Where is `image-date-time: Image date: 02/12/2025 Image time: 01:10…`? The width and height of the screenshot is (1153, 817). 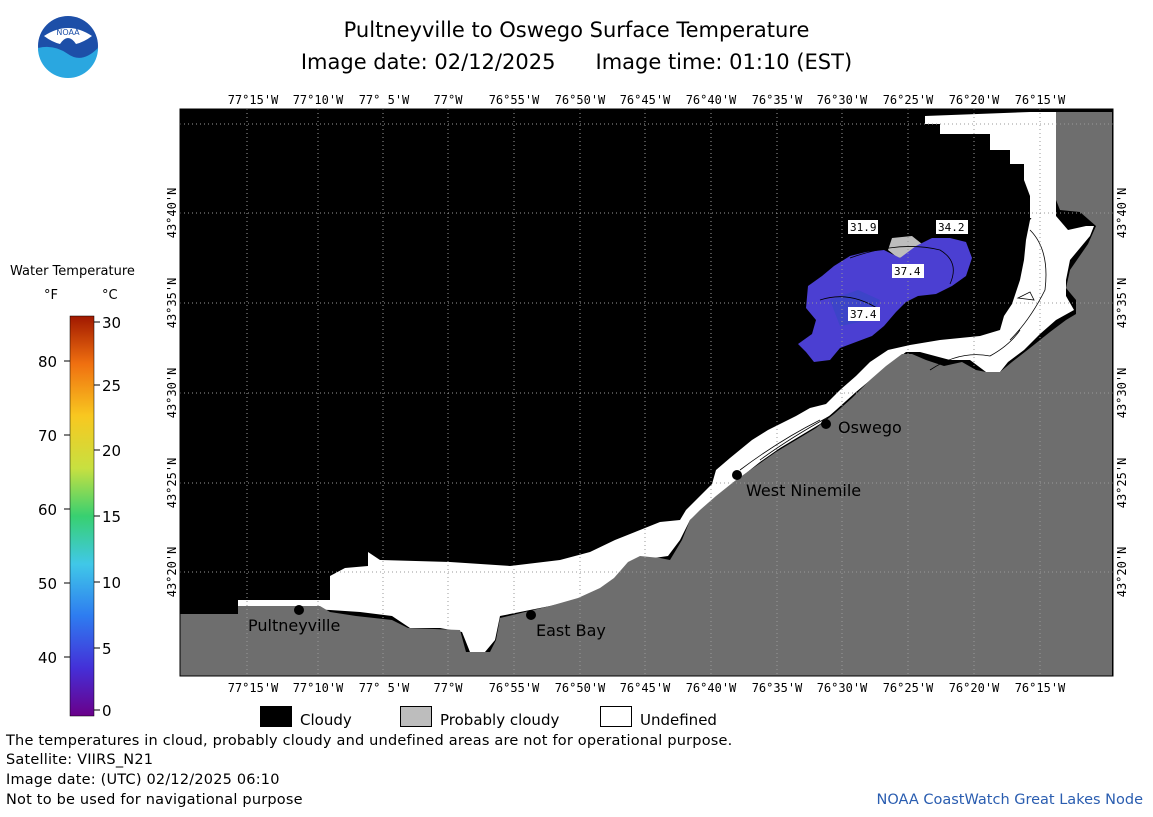
image-date-time: Image date: 02/12/2025 Image time: 01:10… is located at coordinates (576, 62).